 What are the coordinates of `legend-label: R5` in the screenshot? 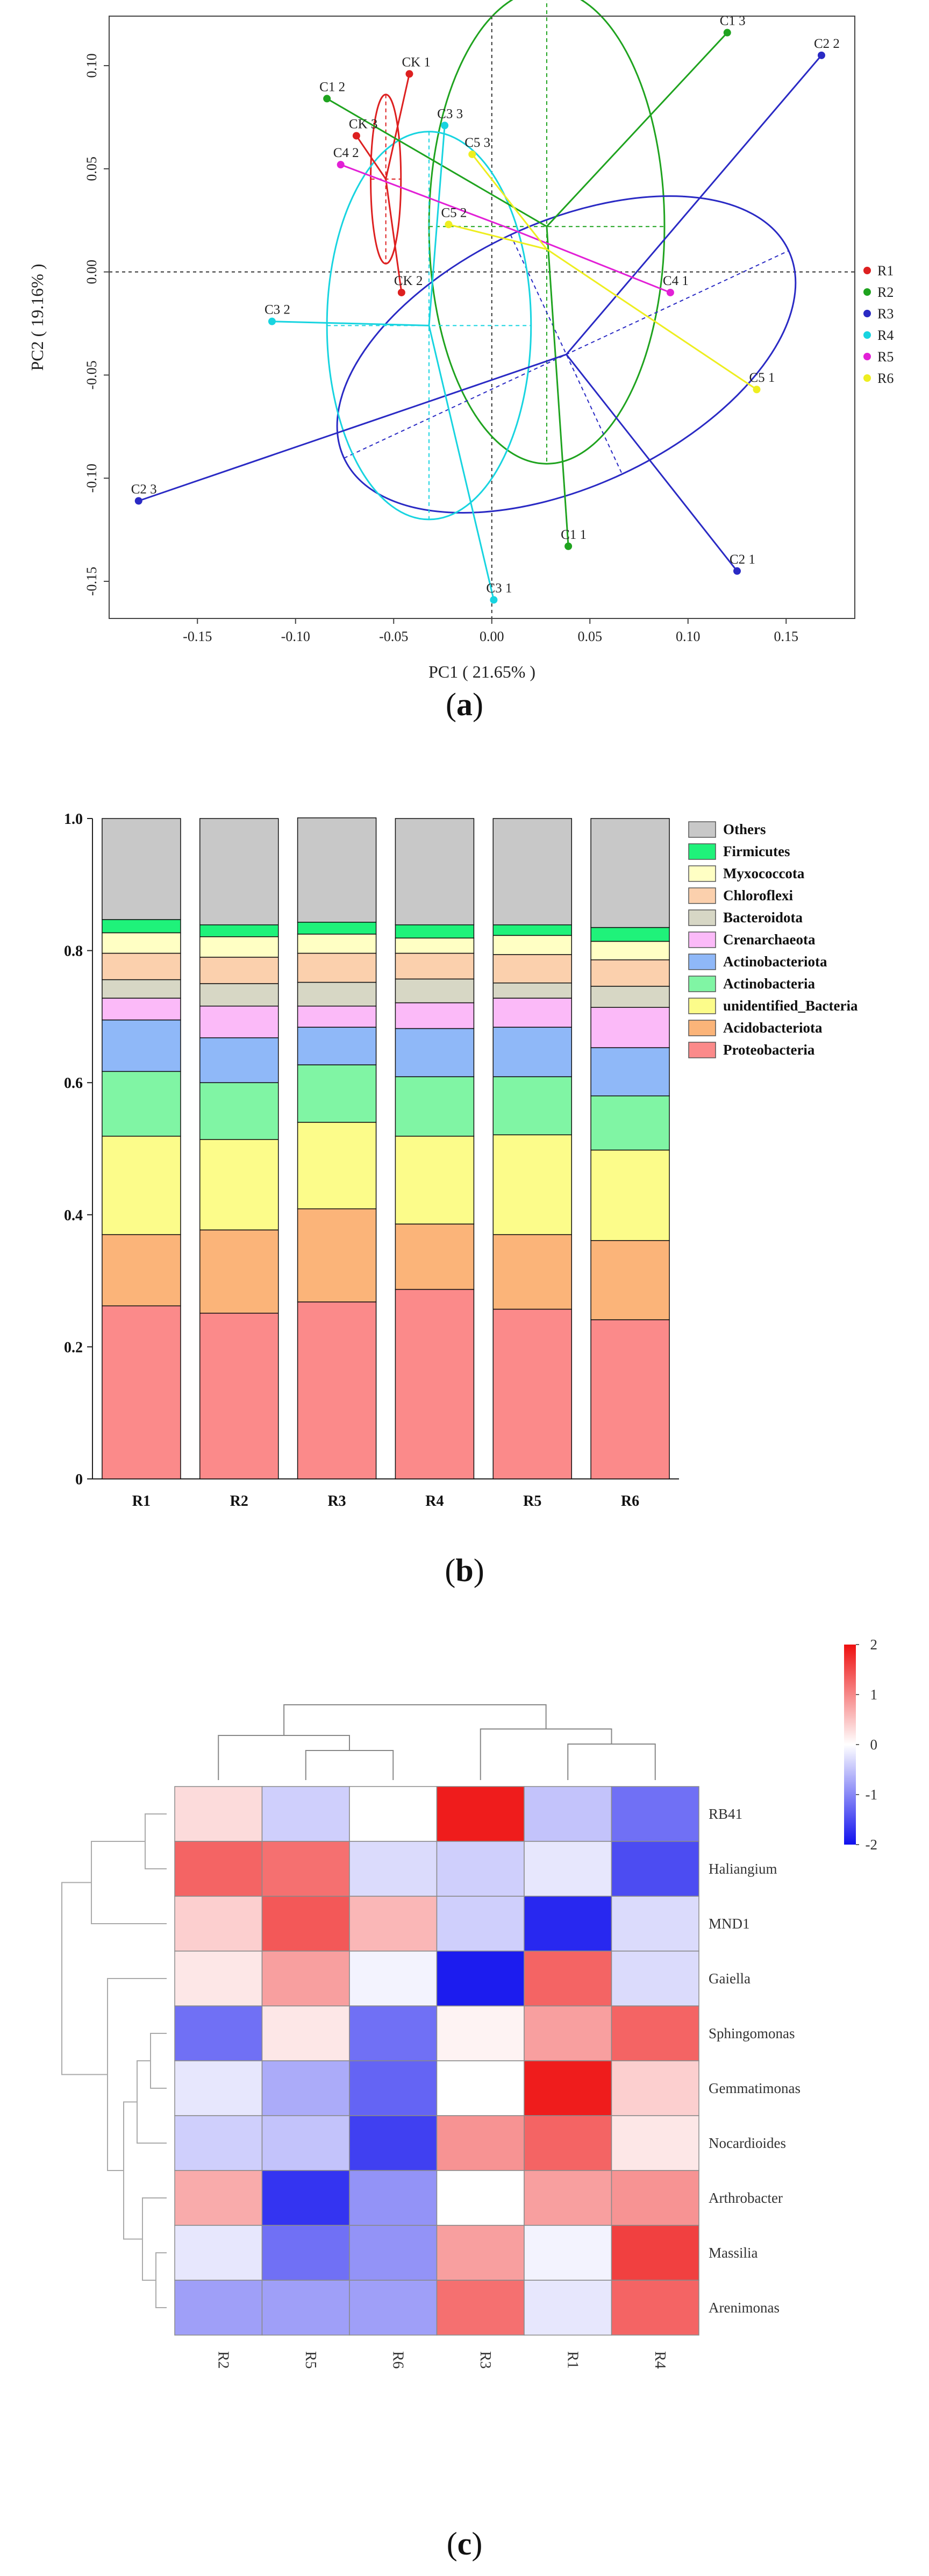 It's located at (885, 357).